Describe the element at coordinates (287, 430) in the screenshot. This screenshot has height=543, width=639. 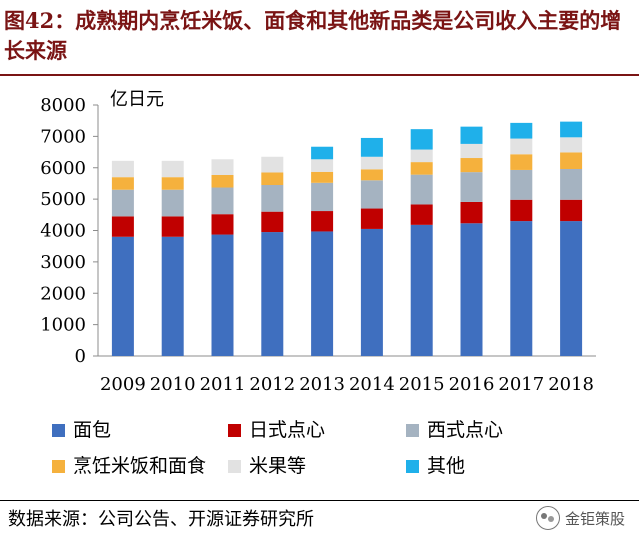
I see `legend-label: 日式点心` at that location.